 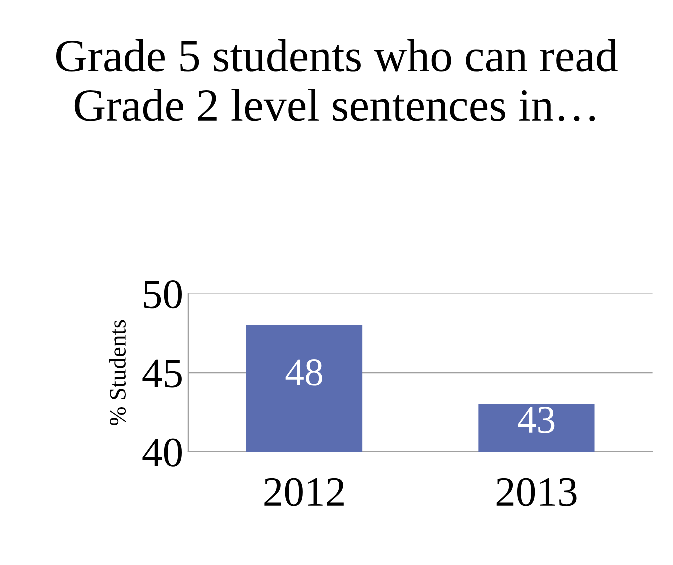 I want to click on data-label: 48, so click(x=304, y=373).